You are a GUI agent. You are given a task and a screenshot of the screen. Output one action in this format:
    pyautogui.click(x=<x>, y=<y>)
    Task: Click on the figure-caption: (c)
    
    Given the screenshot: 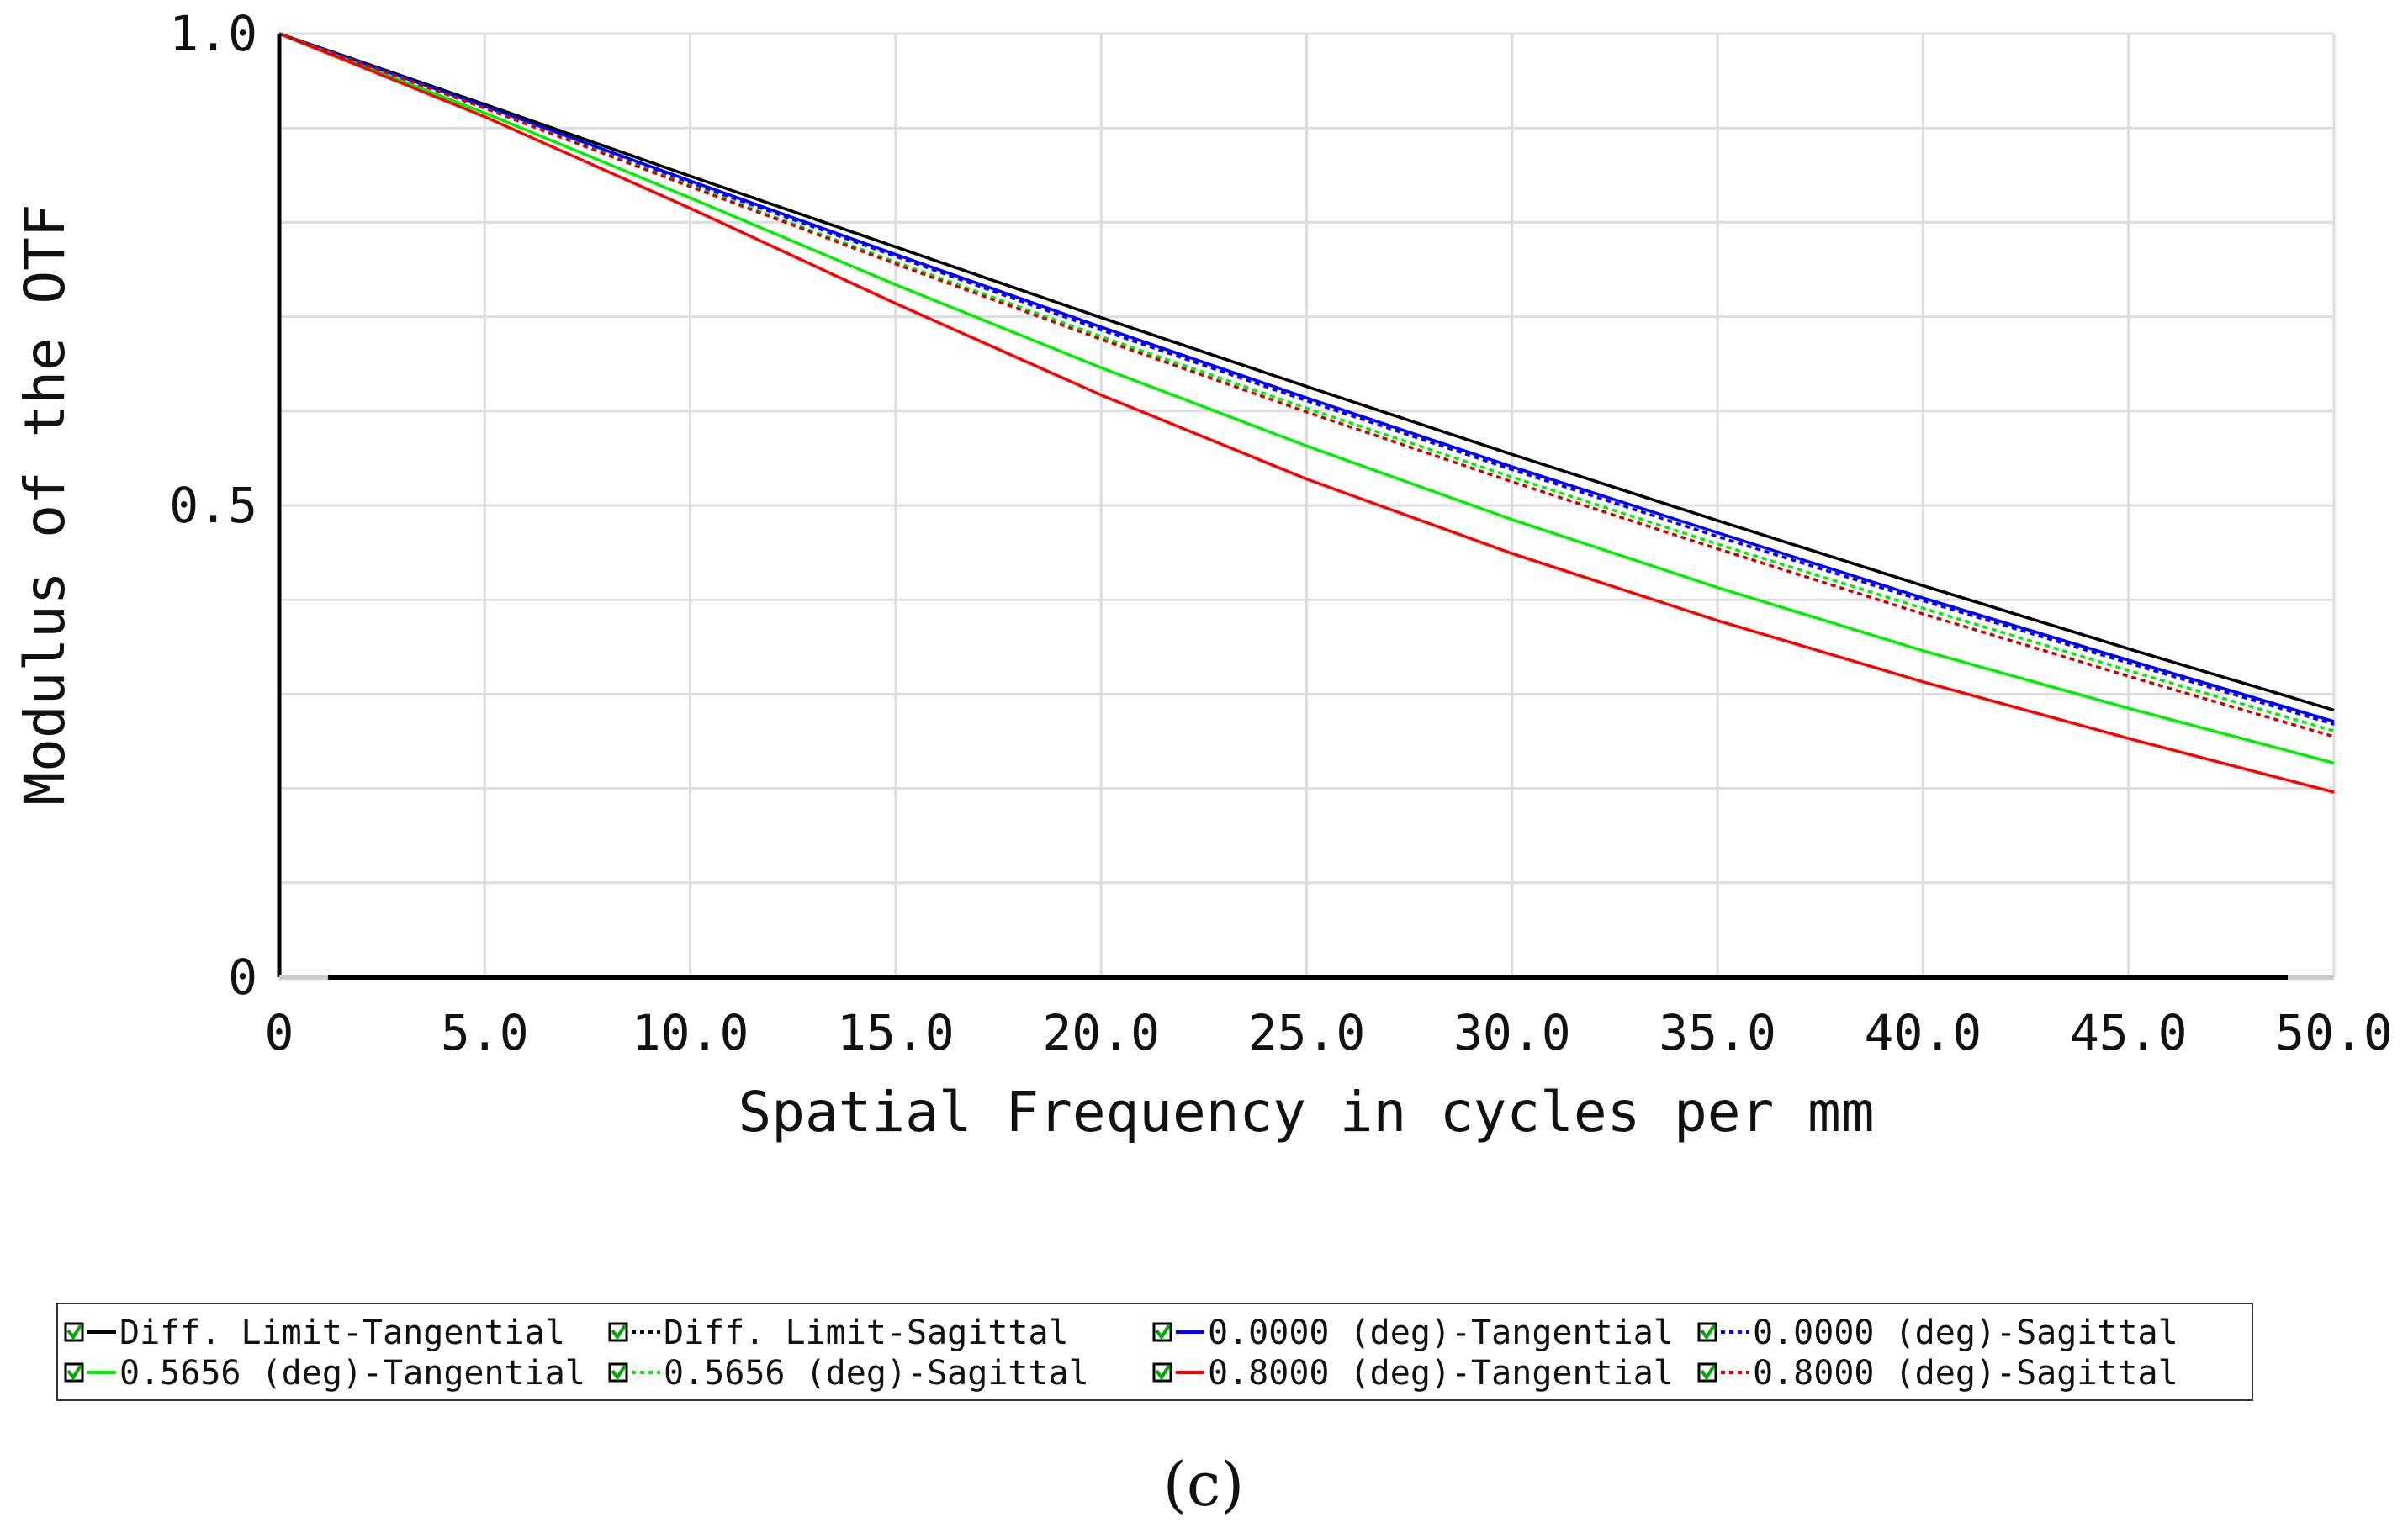 What is the action you would take?
    pyautogui.click(x=1204, y=1484)
    